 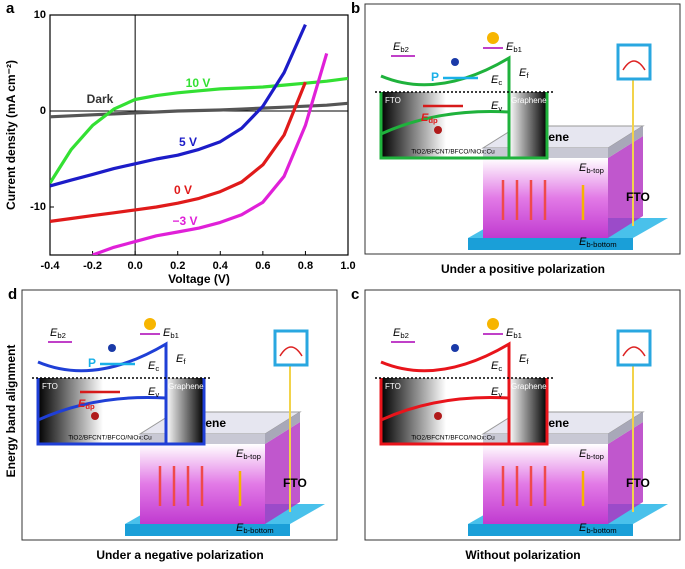 What do you see at coordinates (522, 555) in the screenshot?
I see `caption: Without polarization` at bounding box center [522, 555].